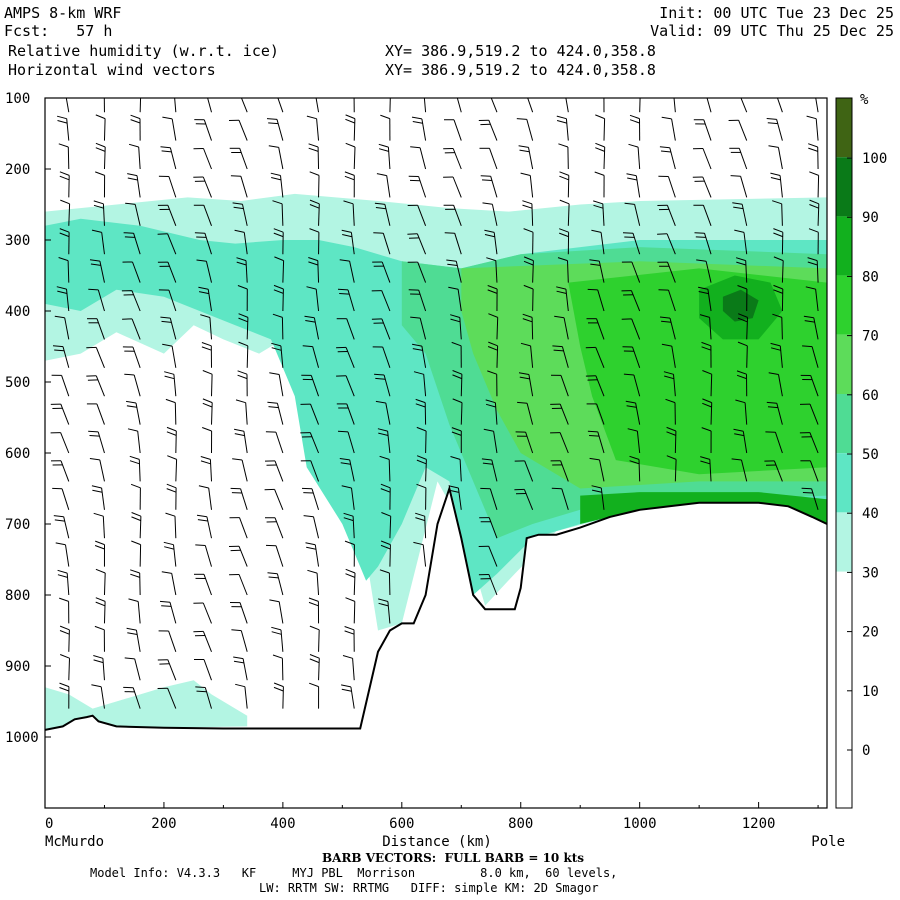  Describe the element at coordinates (401, 824) in the screenshot. I see `x-tick-label: 600` at that location.